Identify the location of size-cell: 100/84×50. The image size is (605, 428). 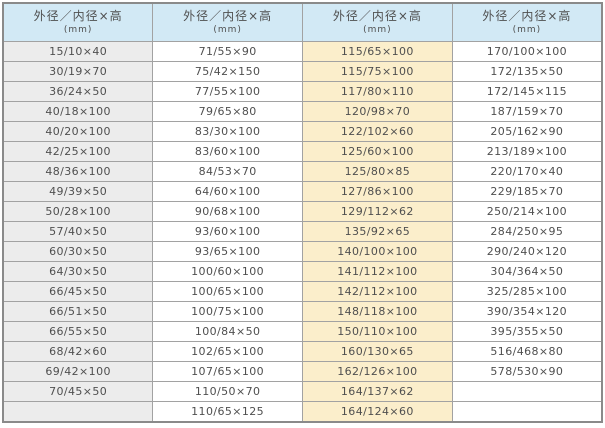
(227, 331).